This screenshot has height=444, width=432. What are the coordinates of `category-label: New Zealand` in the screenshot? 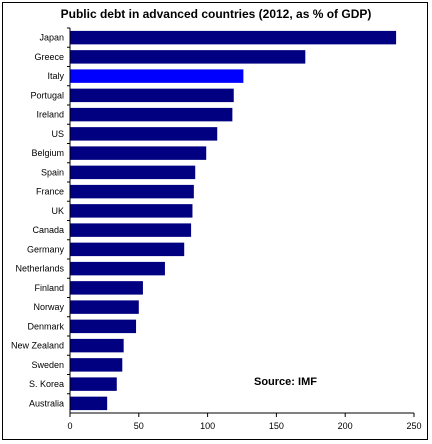 It's located at (37, 346).